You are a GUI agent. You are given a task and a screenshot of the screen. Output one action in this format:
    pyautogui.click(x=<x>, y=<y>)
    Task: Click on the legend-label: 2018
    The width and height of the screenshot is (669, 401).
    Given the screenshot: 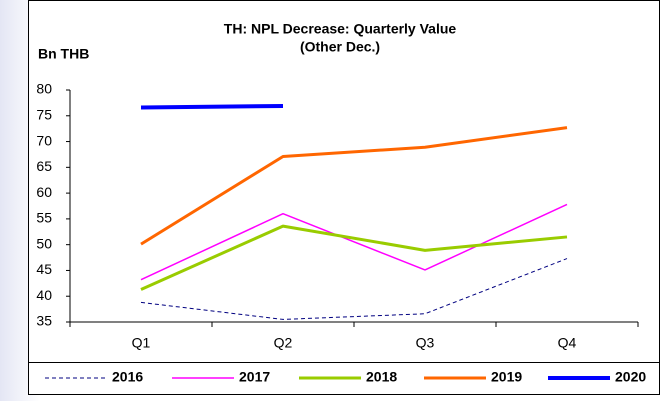 What is the action you would take?
    pyautogui.click(x=381, y=377)
    